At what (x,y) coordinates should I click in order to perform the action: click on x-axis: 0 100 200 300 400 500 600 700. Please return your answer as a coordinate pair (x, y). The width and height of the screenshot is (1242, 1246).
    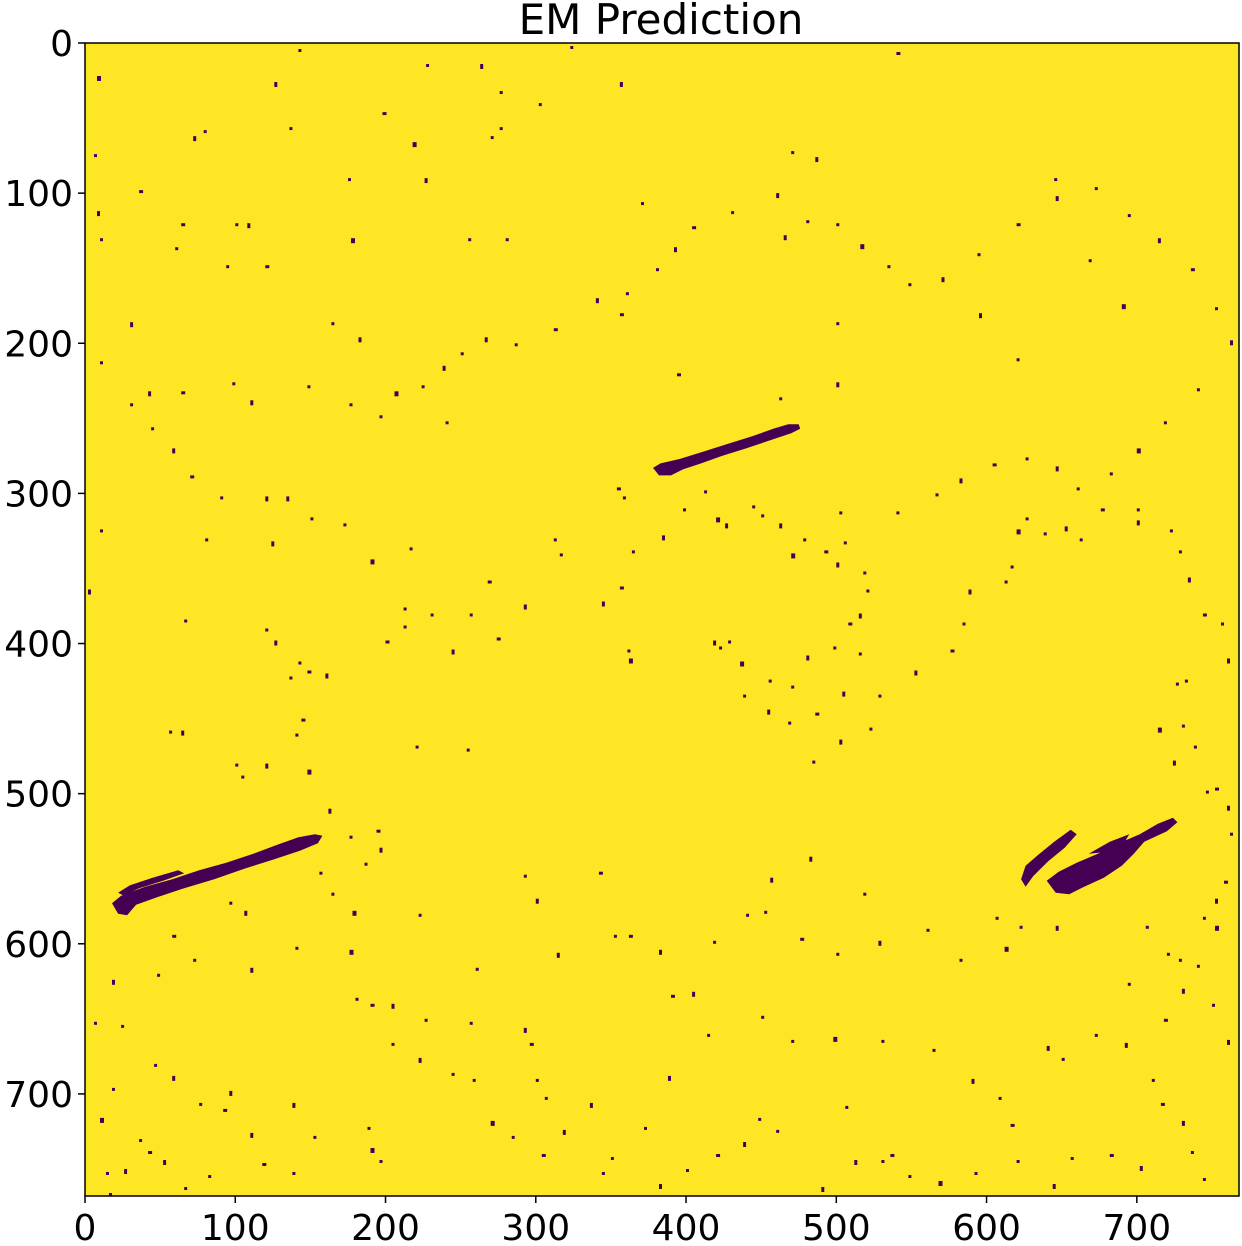
    Looking at the image, I should click on (622, 1221).